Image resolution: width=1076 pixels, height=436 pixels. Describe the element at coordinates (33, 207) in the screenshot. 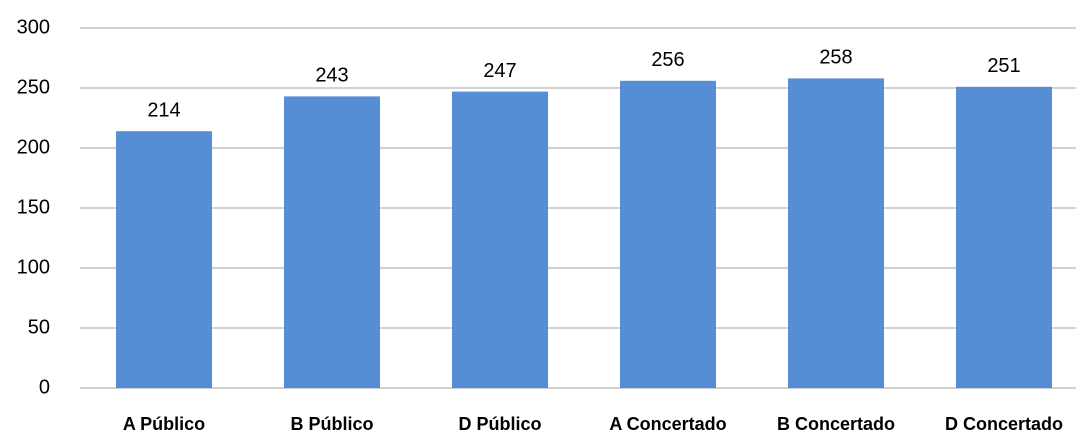

I see `y-tick-label: 150` at that location.